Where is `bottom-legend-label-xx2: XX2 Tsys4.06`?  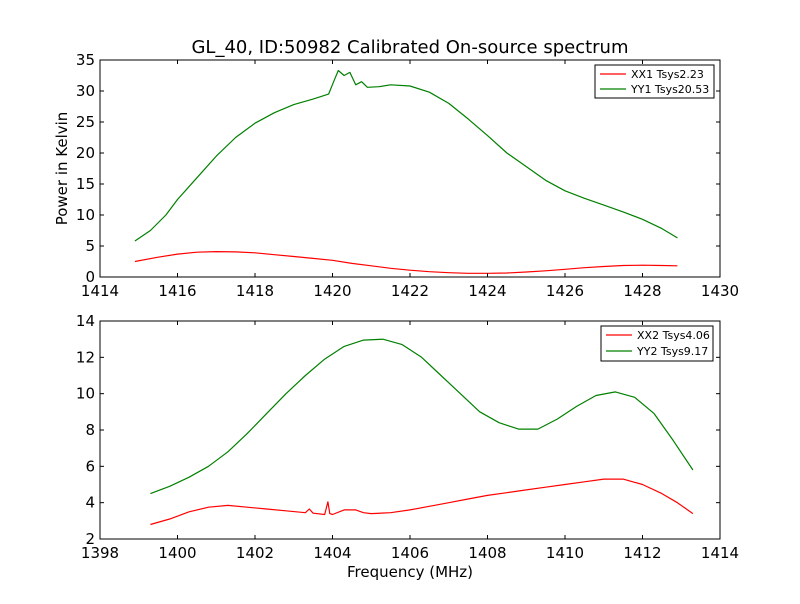 bottom-legend-label-xx2: XX2 Tsys4.06 is located at coordinates (673, 335).